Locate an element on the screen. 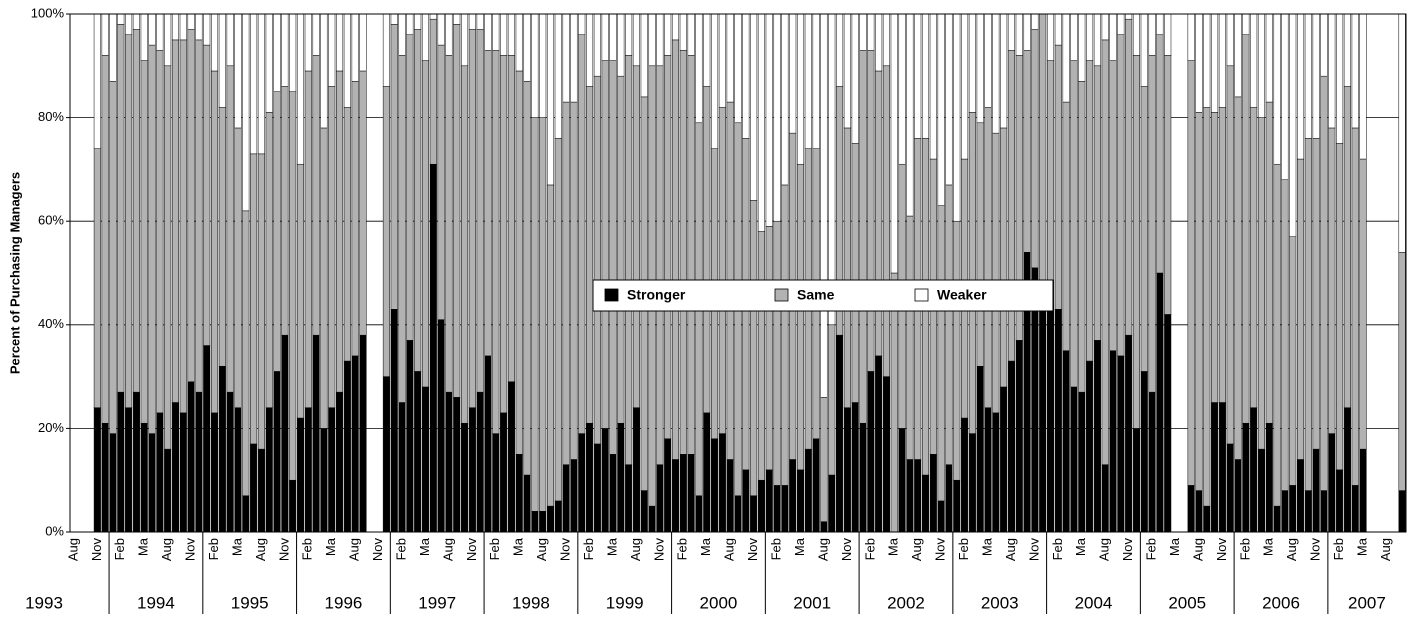 The height and width of the screenshot is (618, 1409). y-tick-label: 40% is located at coordinates (51, 323).